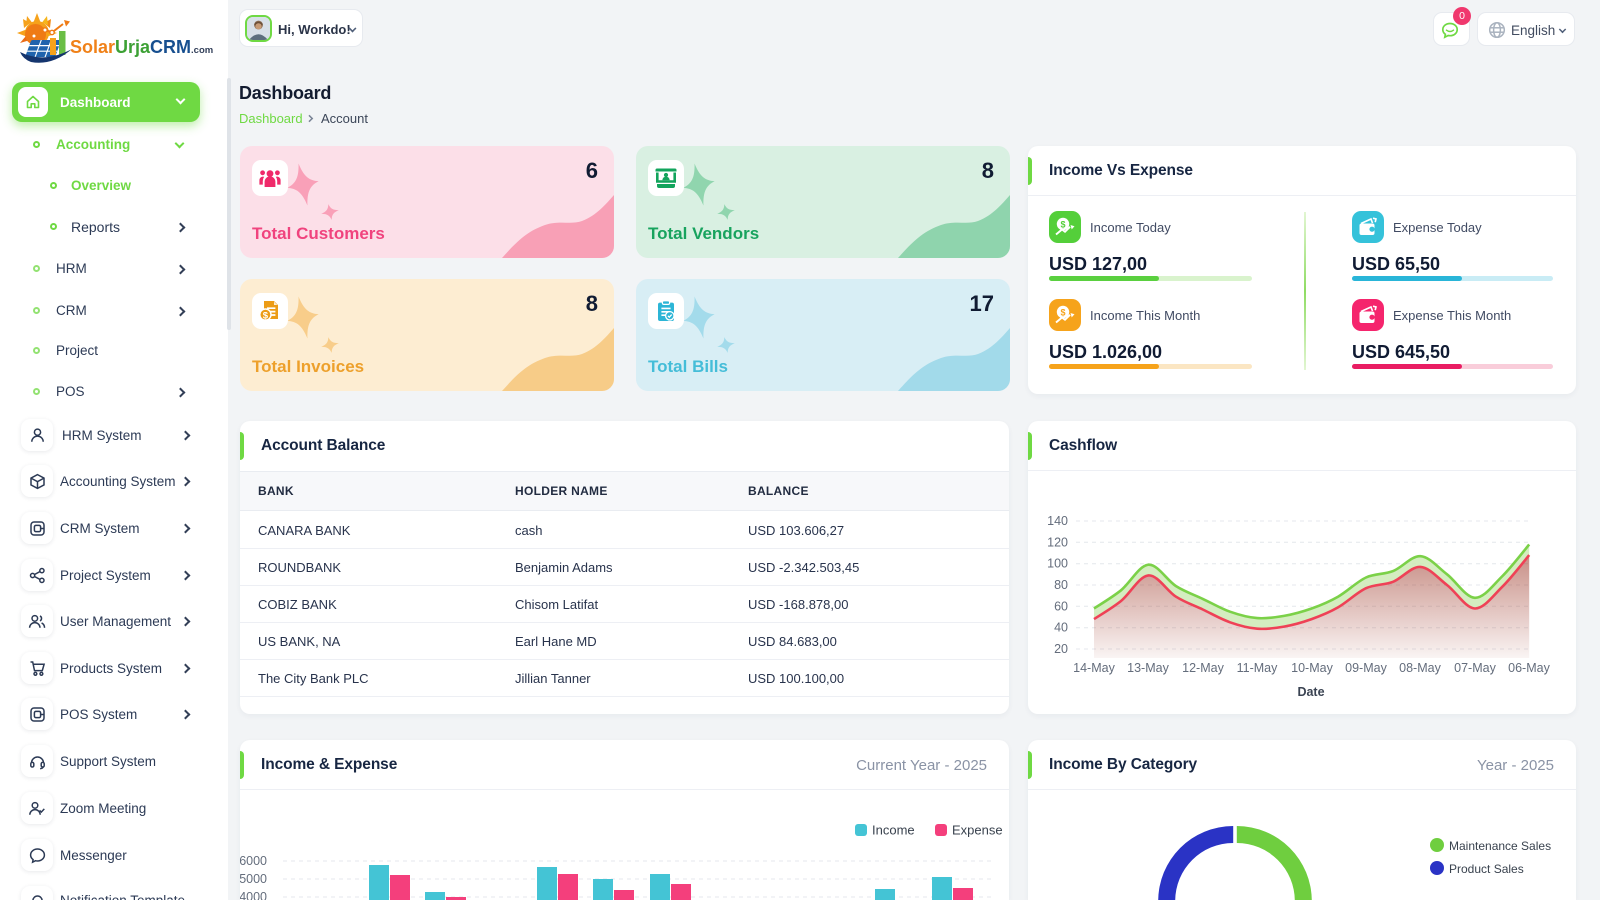  What do you see at coordinates (1500, 846) in the screenshot?
I see `svg-text: Maintenance Sales` at bounding box center [1500, 846].